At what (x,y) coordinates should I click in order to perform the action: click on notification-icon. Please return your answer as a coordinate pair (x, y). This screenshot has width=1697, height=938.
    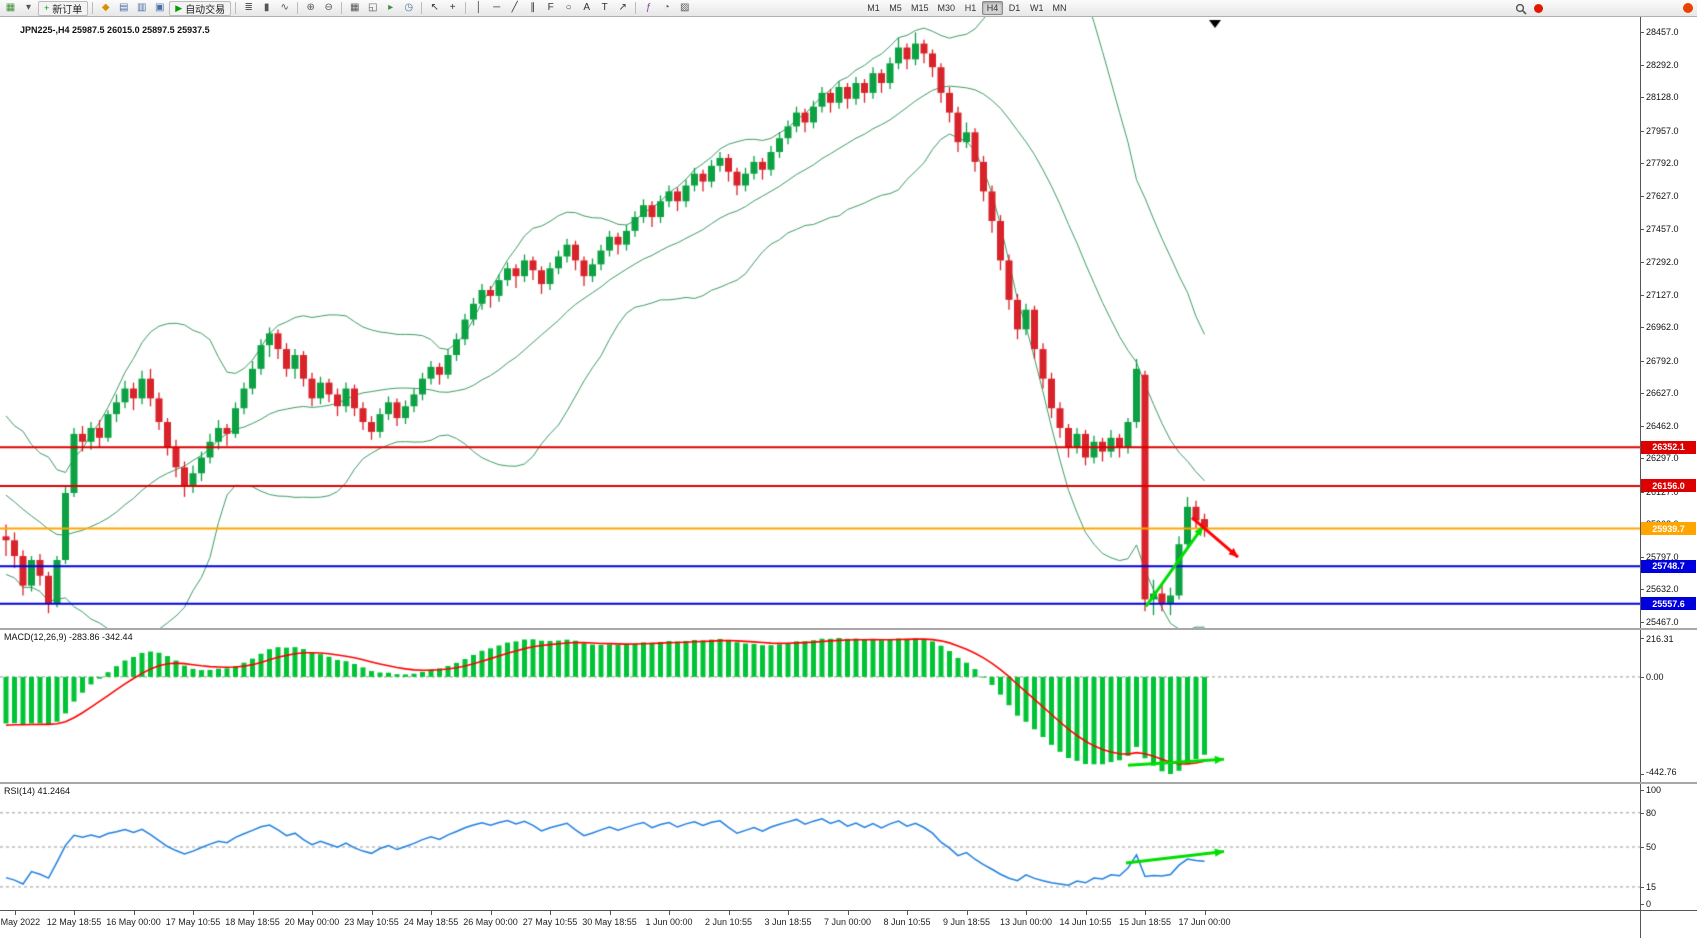
    Looking at the image, I should click on (1538, 8).